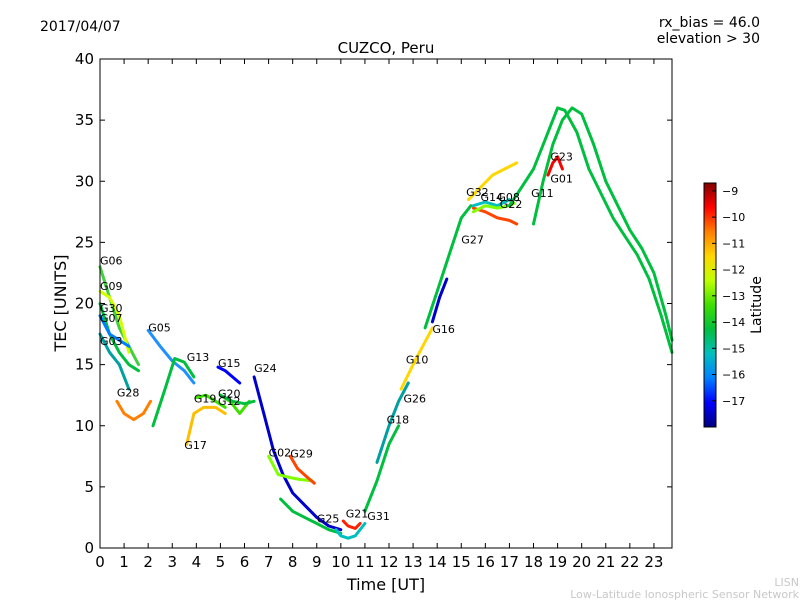 The image size is (800, 600). What do you see at coordinates (357, 513) in the screenshot?
I see `satellite-label: G21` at bounding box center [357, 513].